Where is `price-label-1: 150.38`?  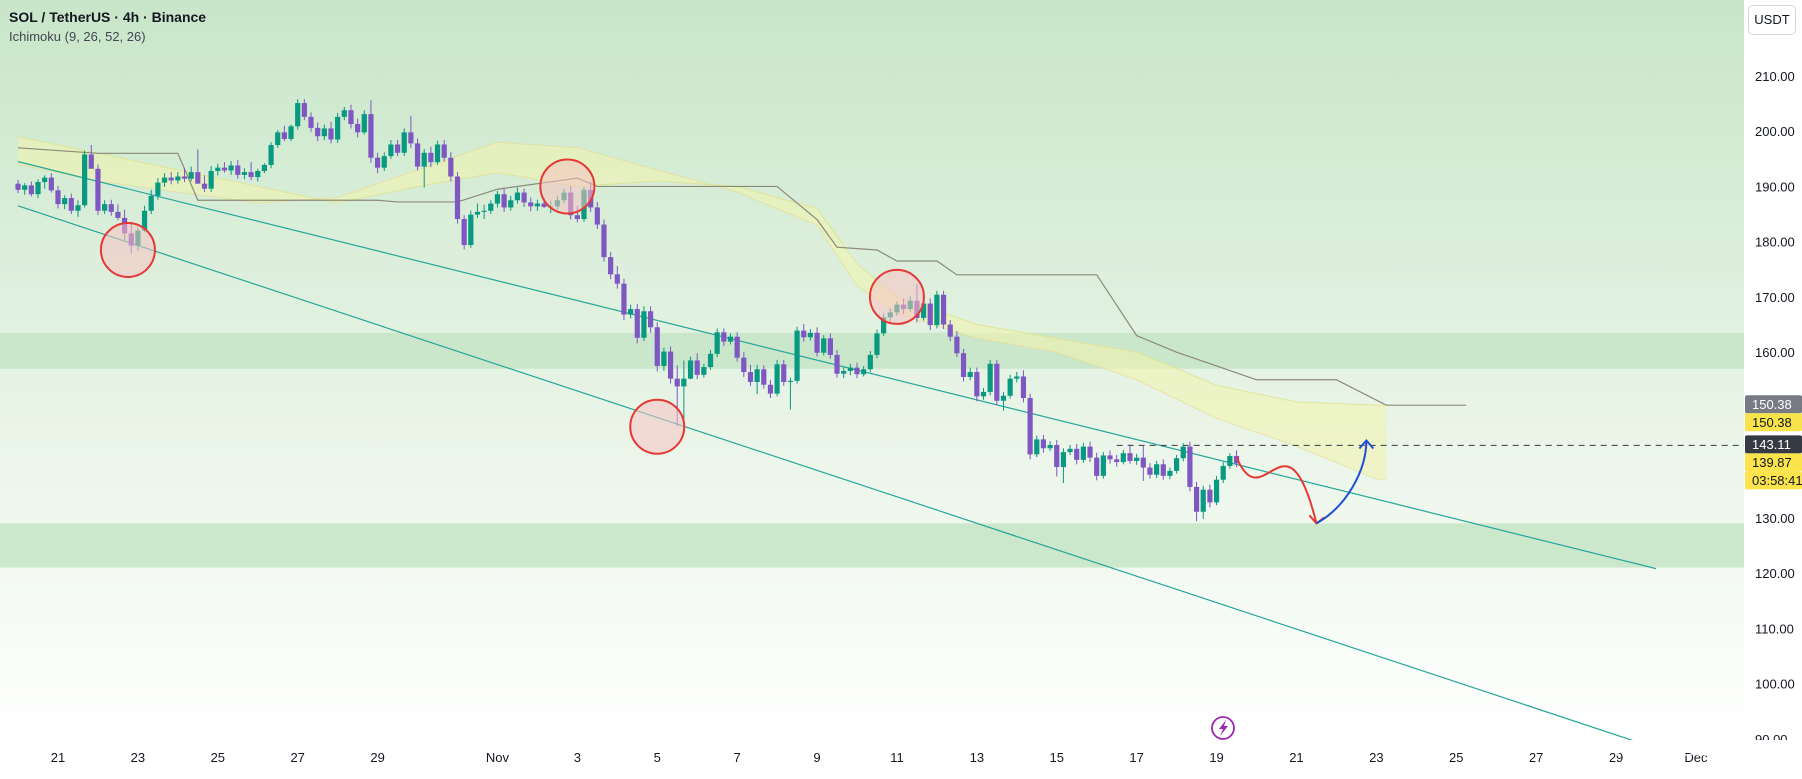 price-label-1: 150.38 is located at coordinates (1773, 404).